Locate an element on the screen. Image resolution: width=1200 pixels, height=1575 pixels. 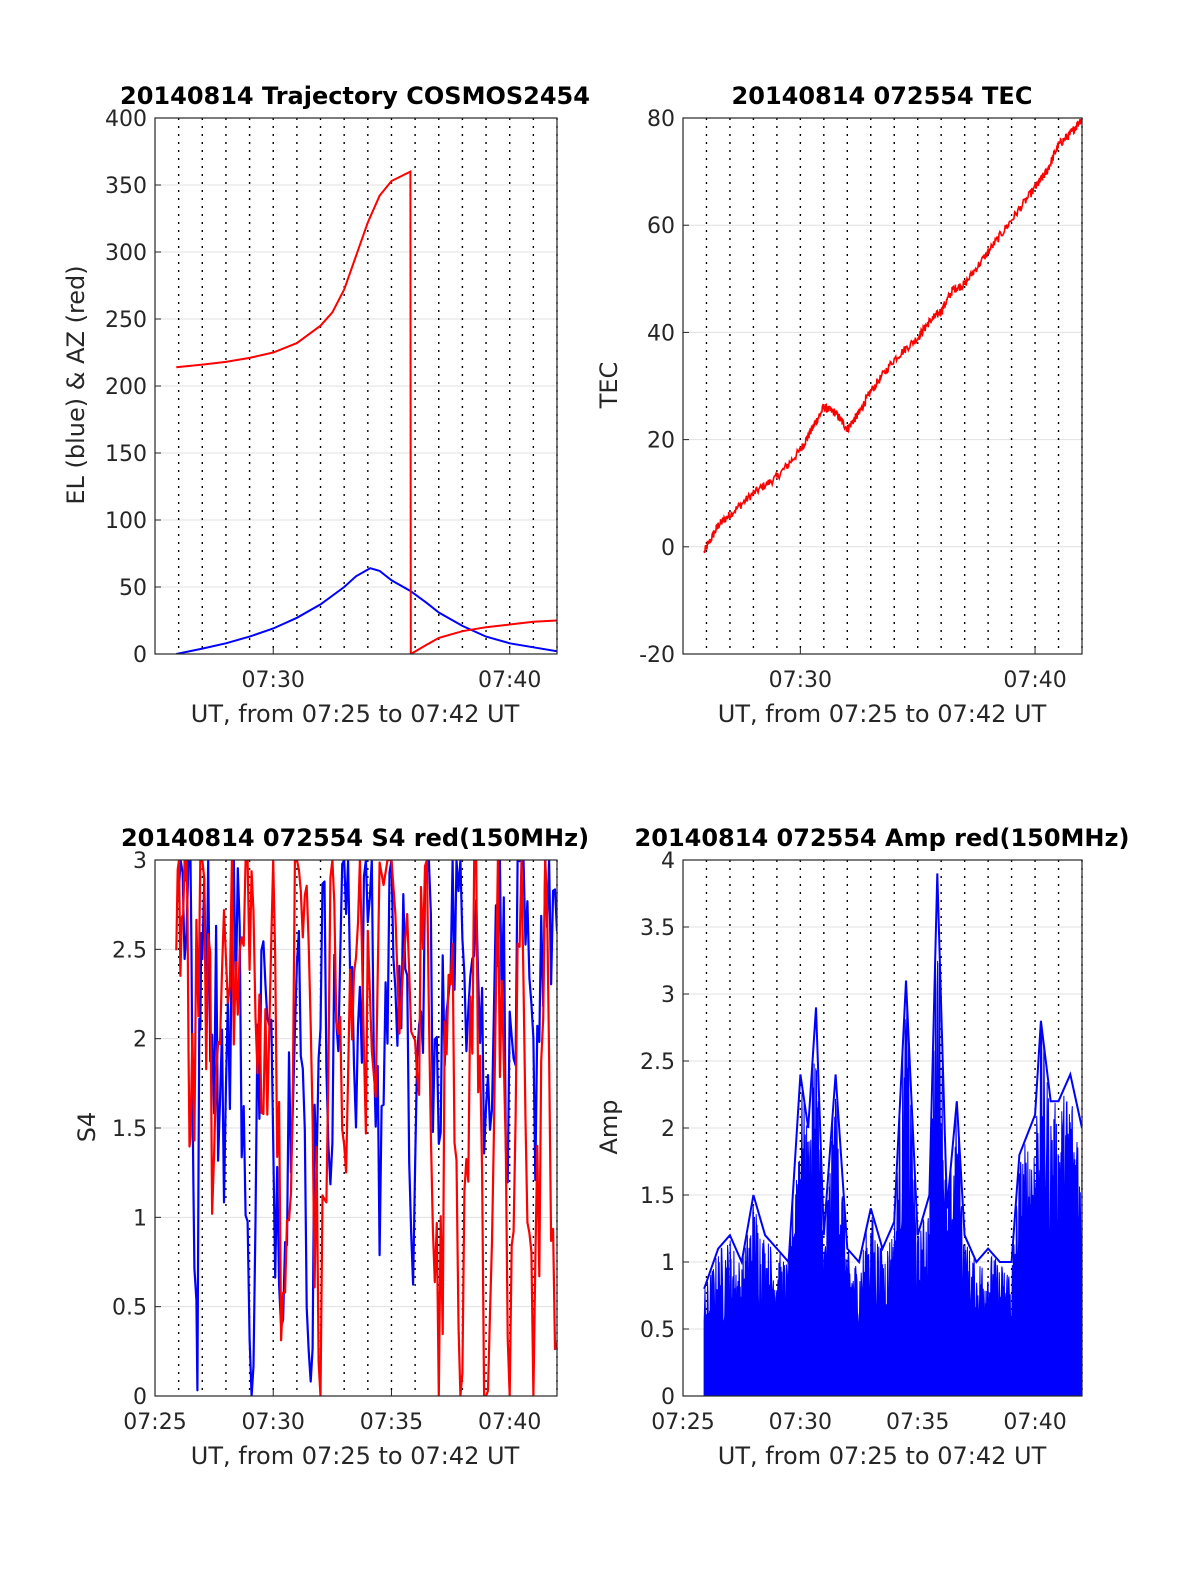
trajectory-ylabel: EL (blue) & AZ (red) is located at coordinates (76, 384).